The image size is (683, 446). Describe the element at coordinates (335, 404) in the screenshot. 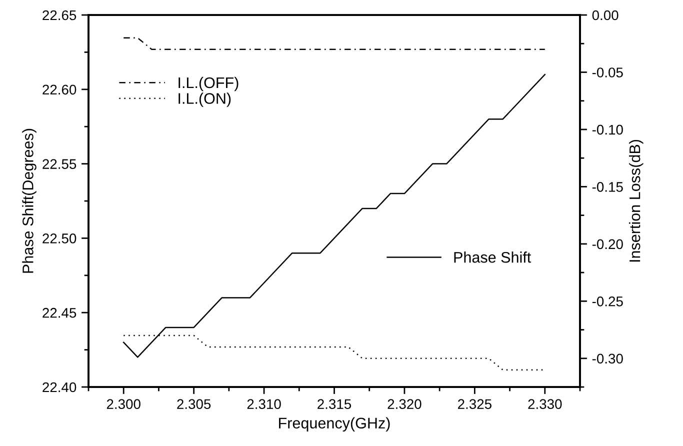

I see `x-tick-label: 2.315` at that location.